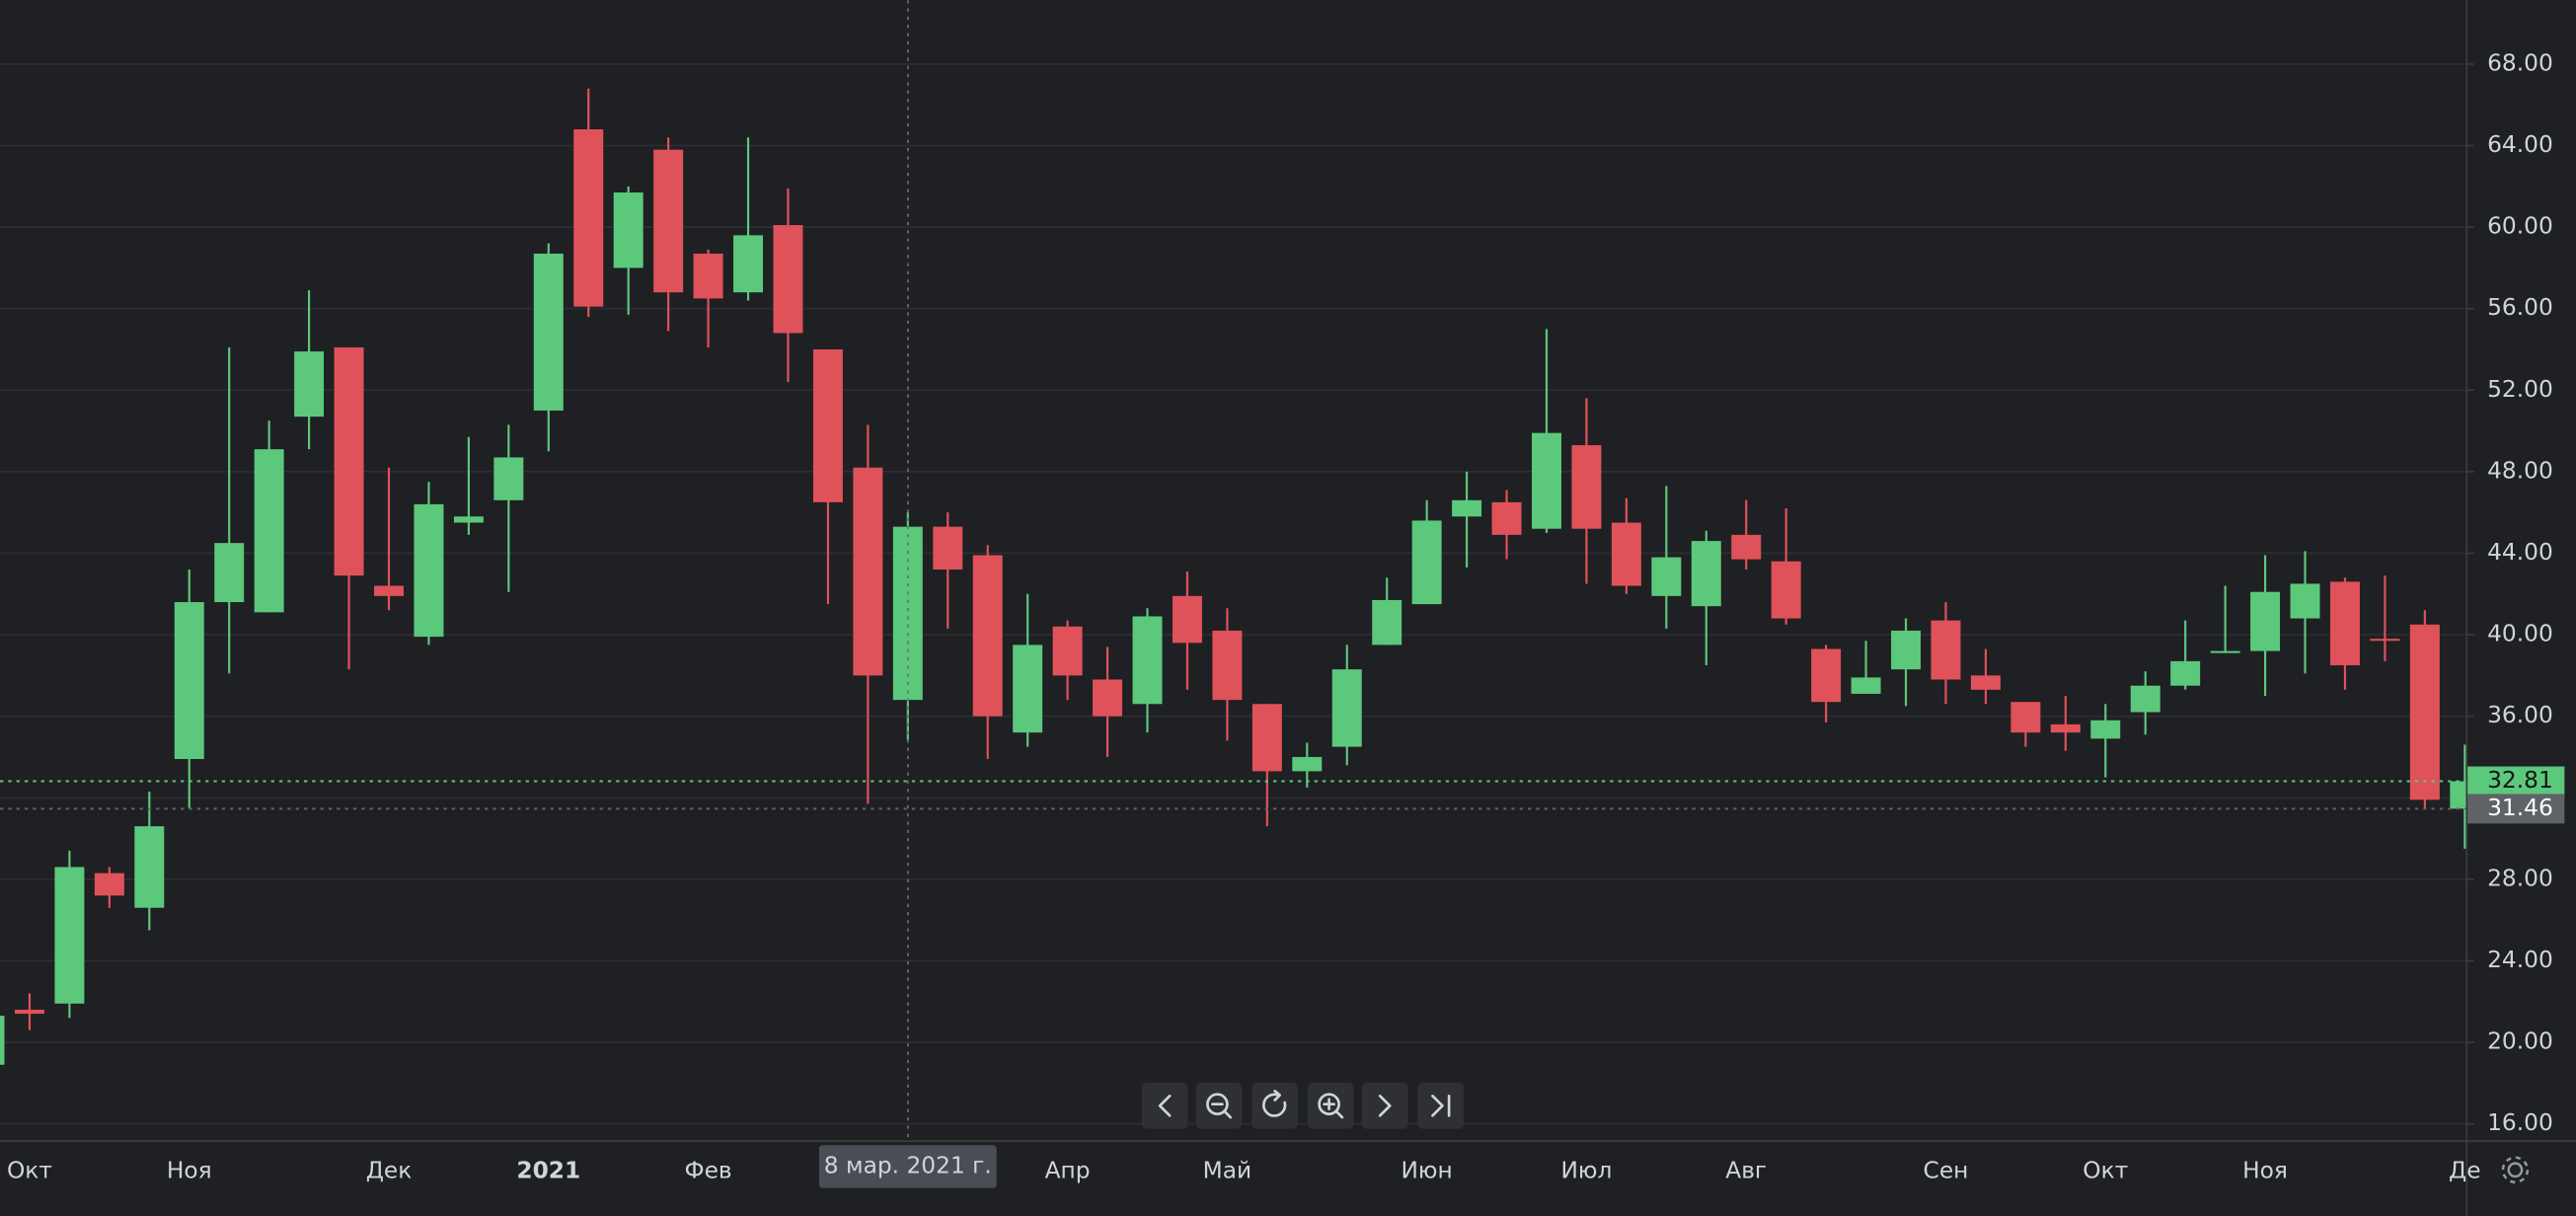 This screenshot has width=2576, height=1216. Describe the element at coordinates (1441, 1106) in the screenshot. I see `scroll-to-end-button` at that location.